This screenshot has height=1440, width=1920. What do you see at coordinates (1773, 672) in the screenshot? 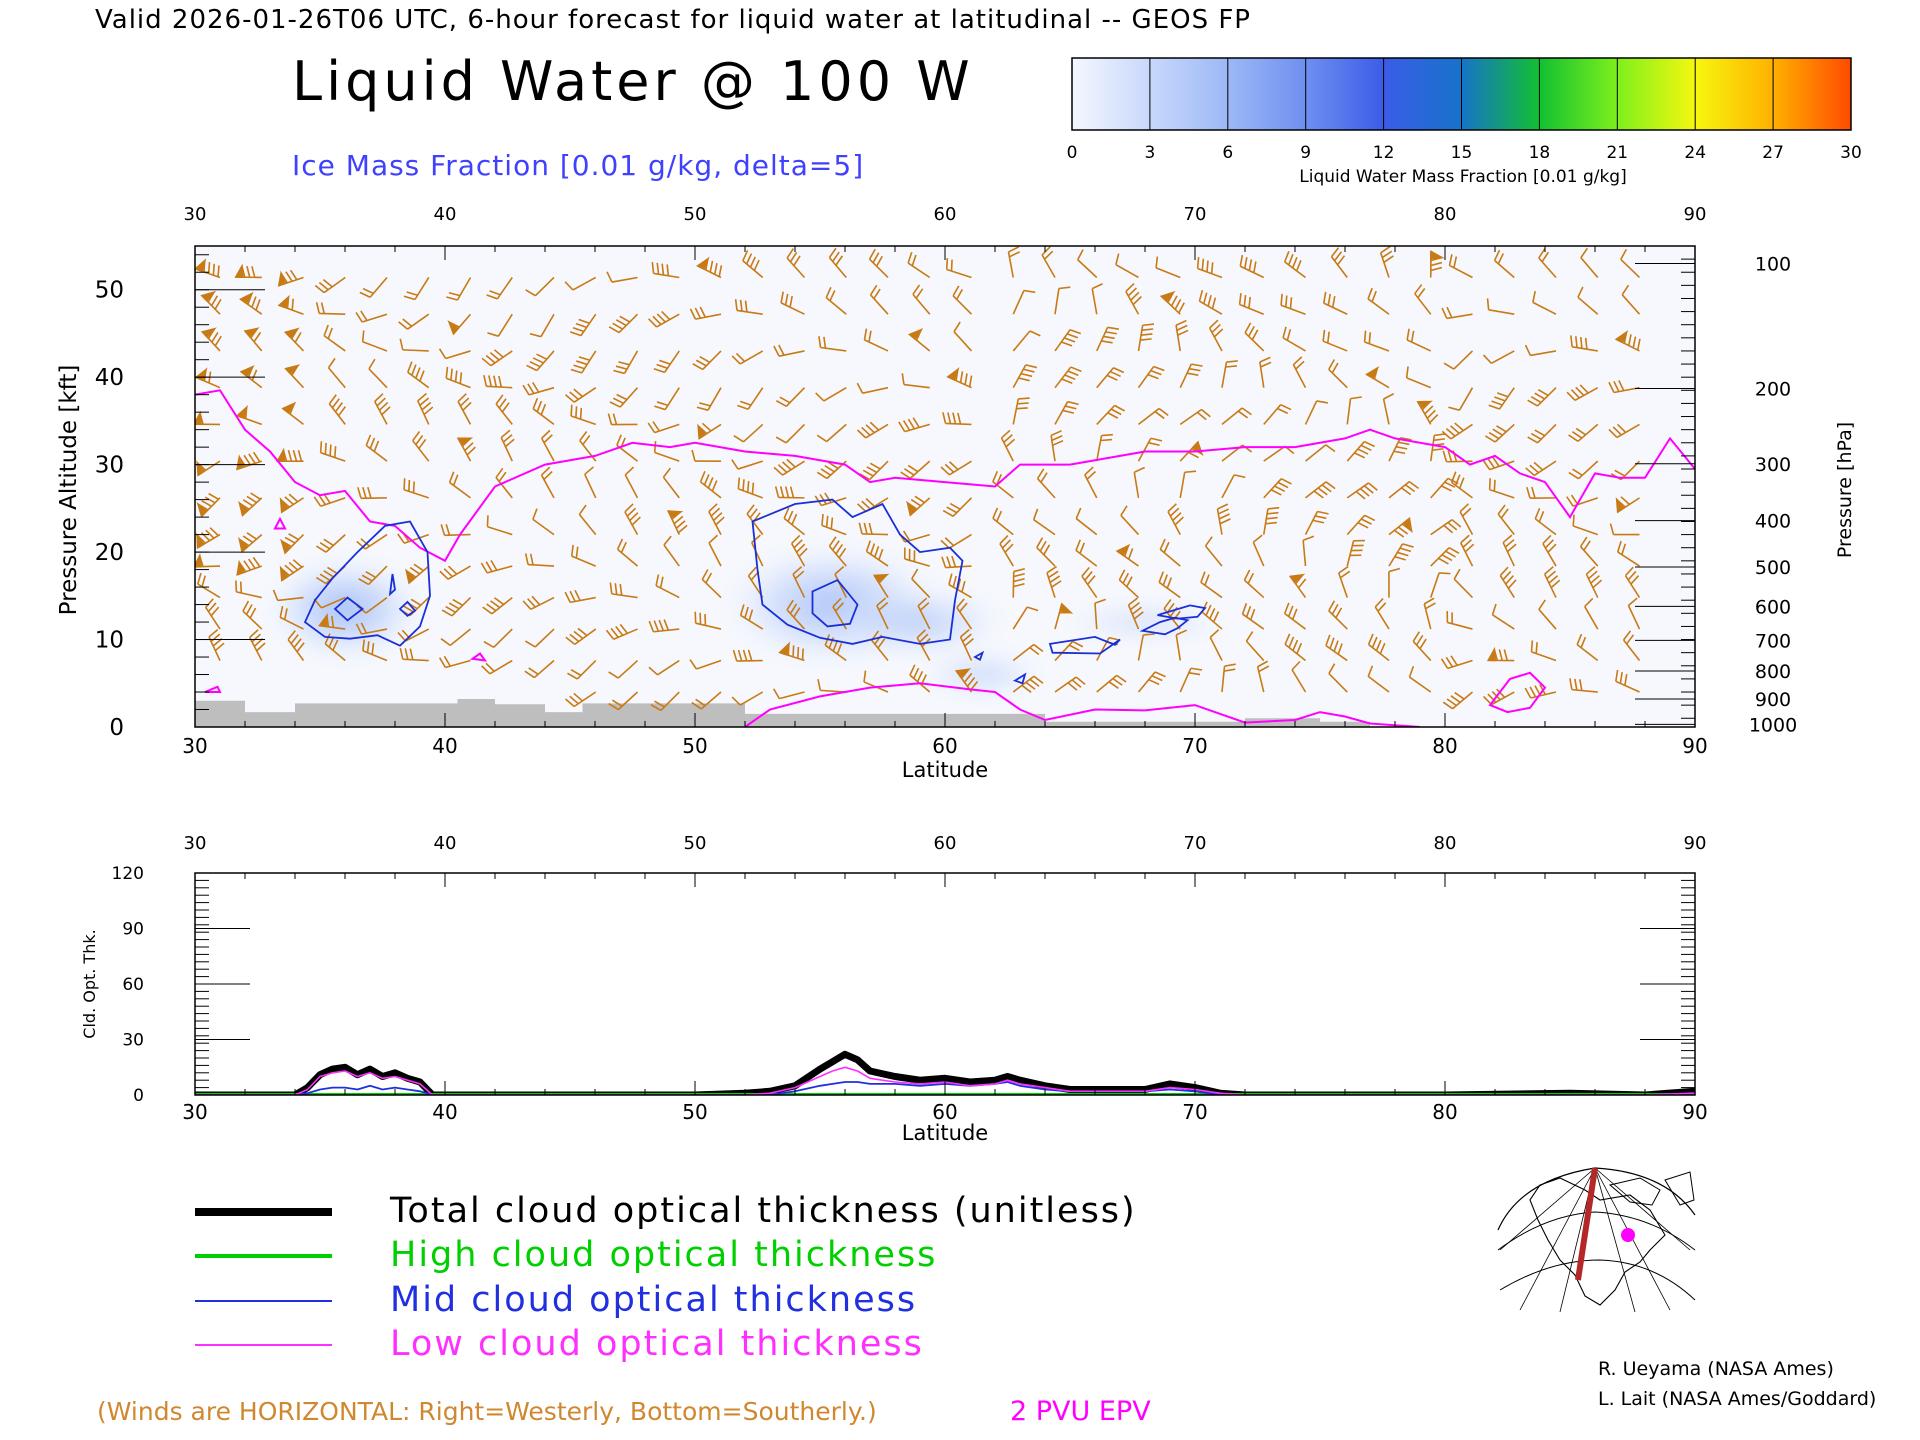
I see `pressure-tick-label: 800` at bounding box center [1773, 672].